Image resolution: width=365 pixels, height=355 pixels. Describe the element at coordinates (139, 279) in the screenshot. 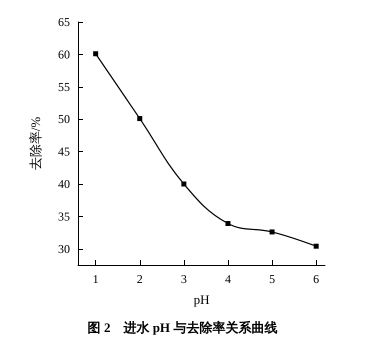

I see `x-tick-label: 2` at that location.